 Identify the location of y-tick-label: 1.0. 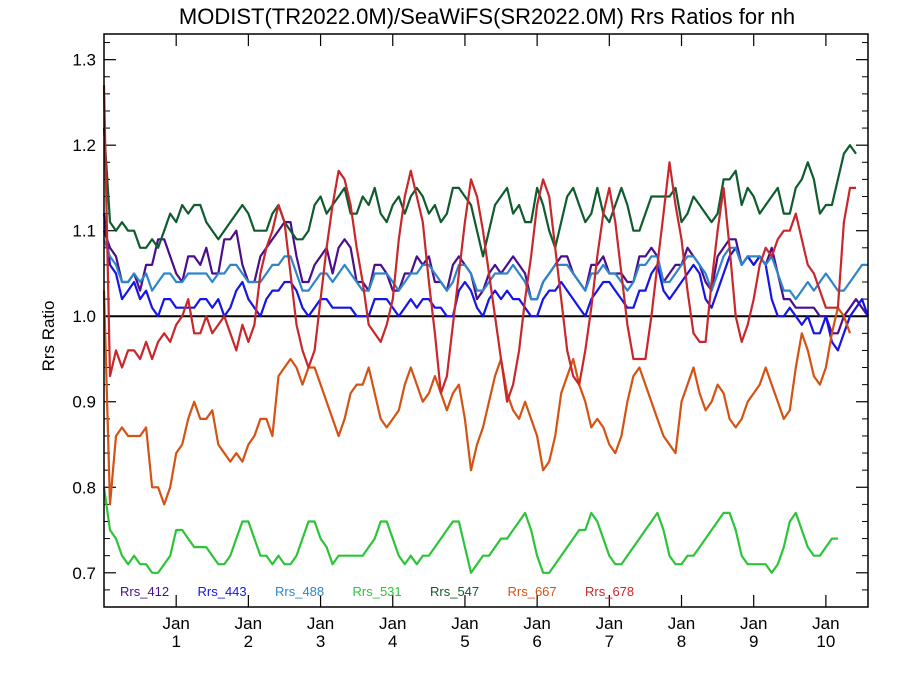
(84, 316).